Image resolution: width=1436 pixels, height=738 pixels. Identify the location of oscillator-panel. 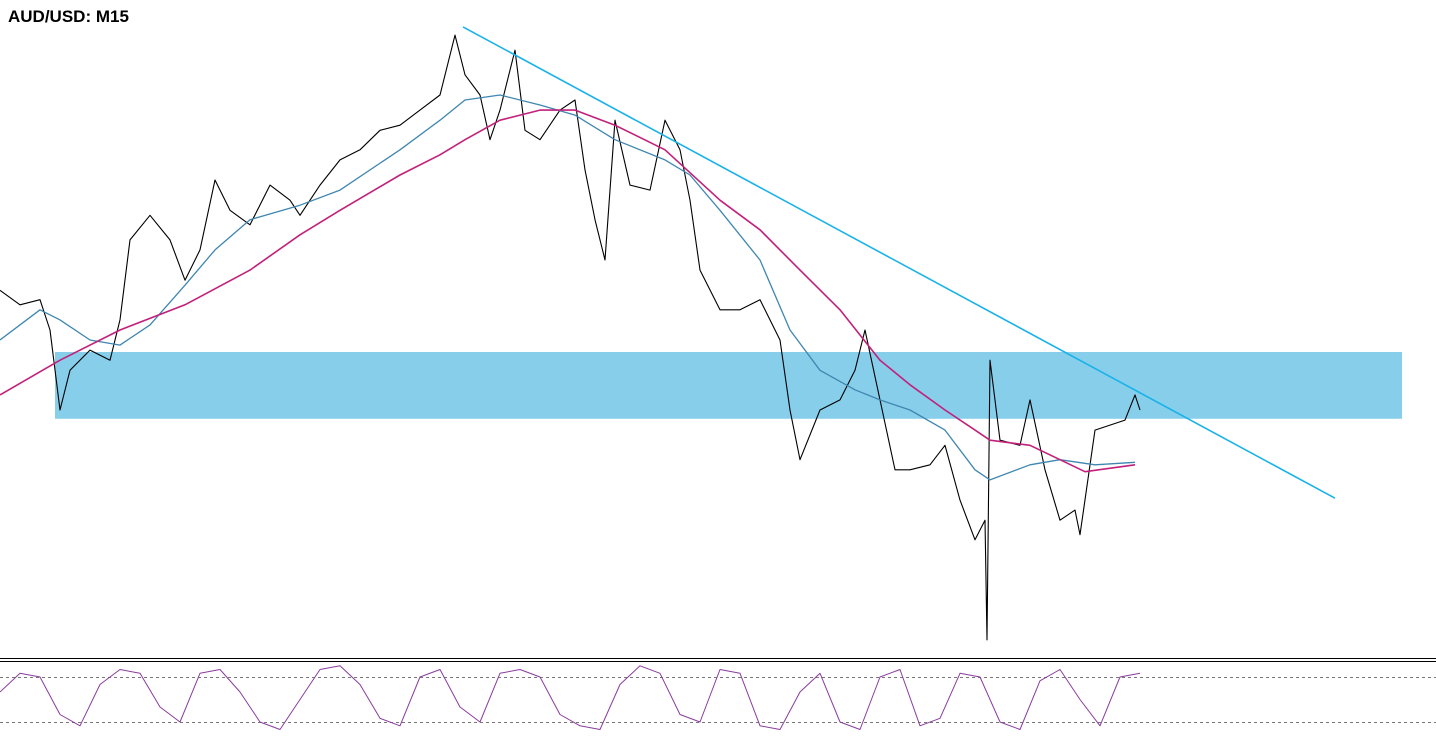
(718, 697).